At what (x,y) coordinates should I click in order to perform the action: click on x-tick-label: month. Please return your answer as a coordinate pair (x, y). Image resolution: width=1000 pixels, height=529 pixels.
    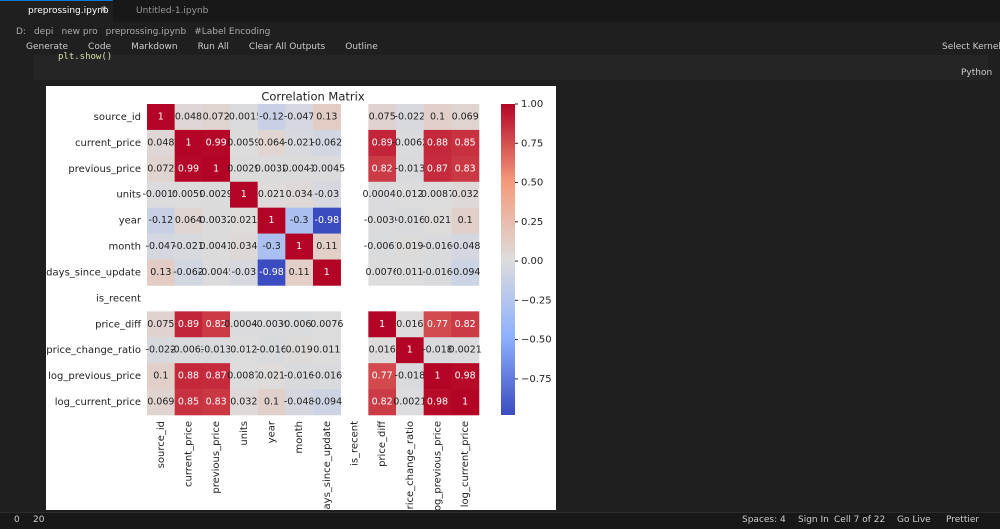
    Looking at the image, I should click on (299, 437).